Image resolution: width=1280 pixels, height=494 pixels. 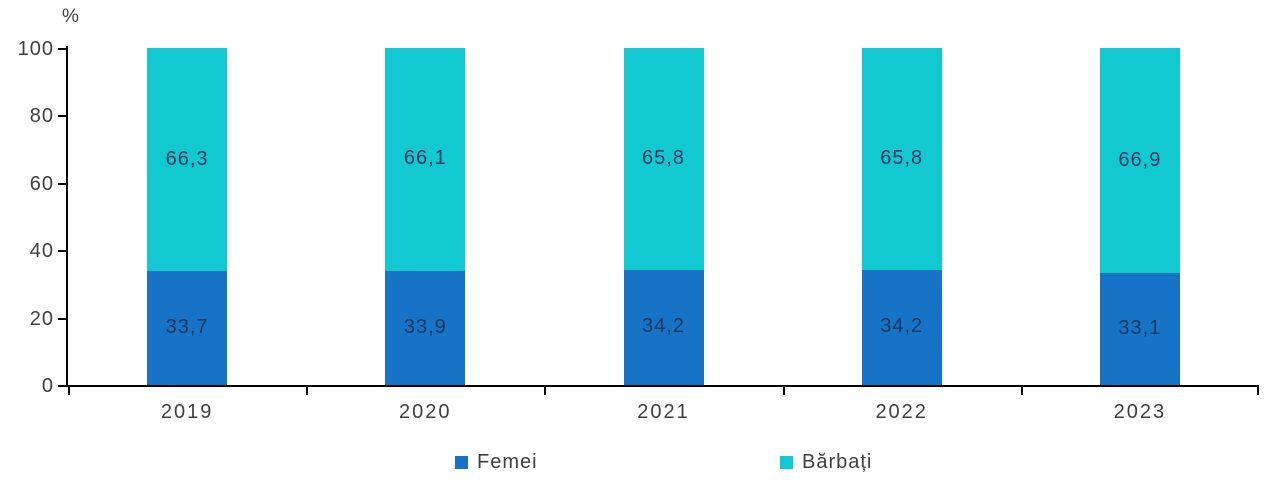 I want to click on category-label: 2019, so click(x=187, y=412).